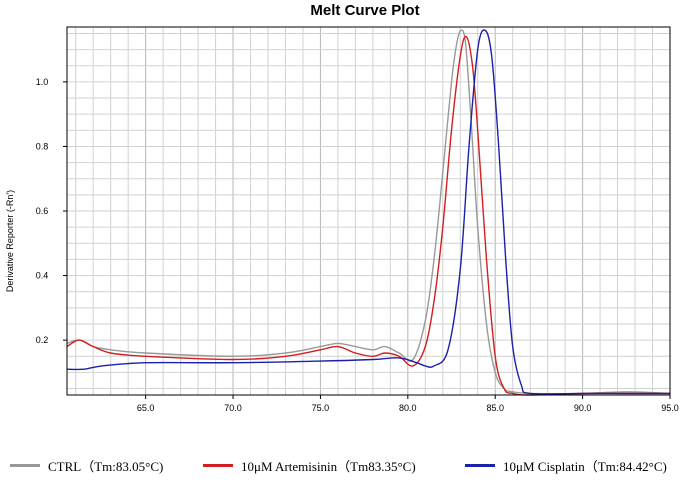 Image resolution: width=680 pixels, height=485 pixels. Describe the element at coordinates (42, 146) in the screenshot. I see `y-tick-label: 0.8` at that location.